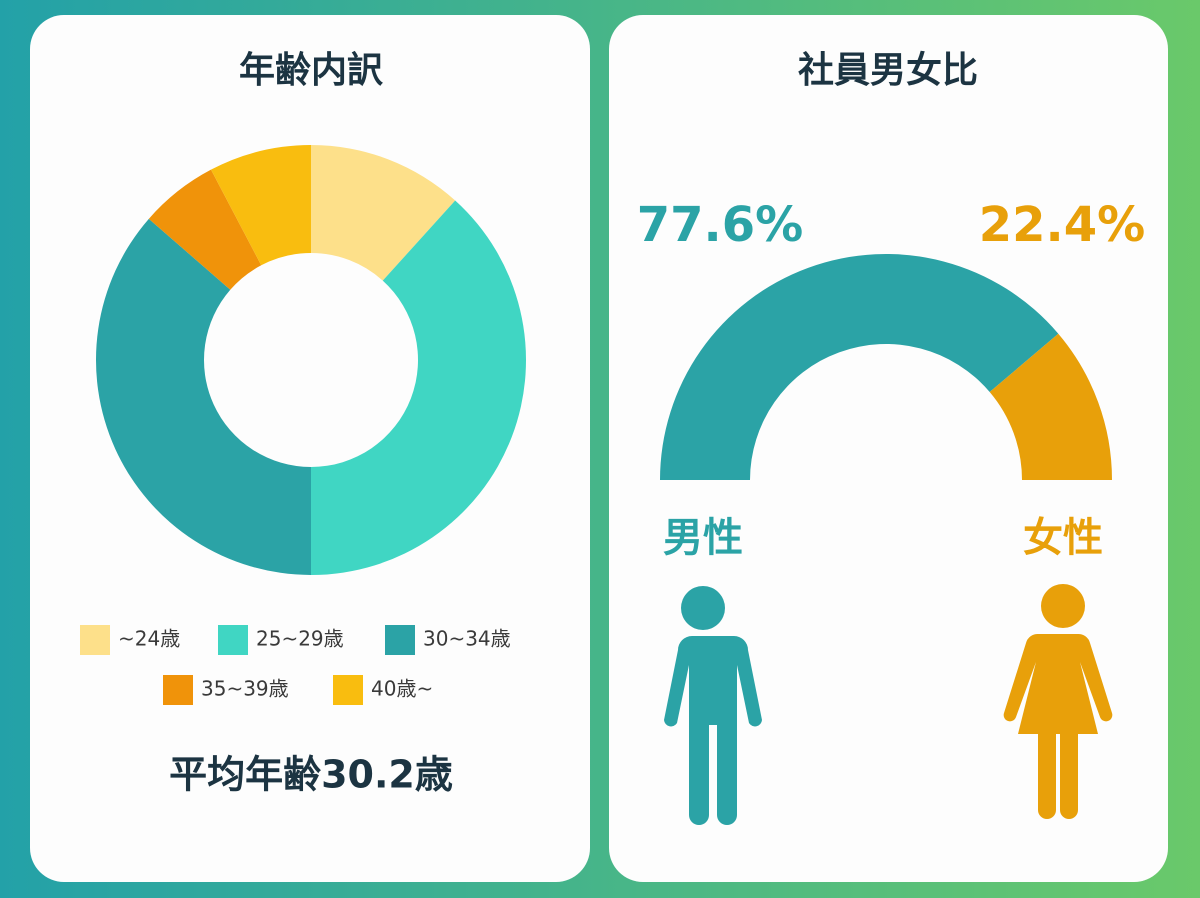  I want to click on female-icon, so click(1058, 701).